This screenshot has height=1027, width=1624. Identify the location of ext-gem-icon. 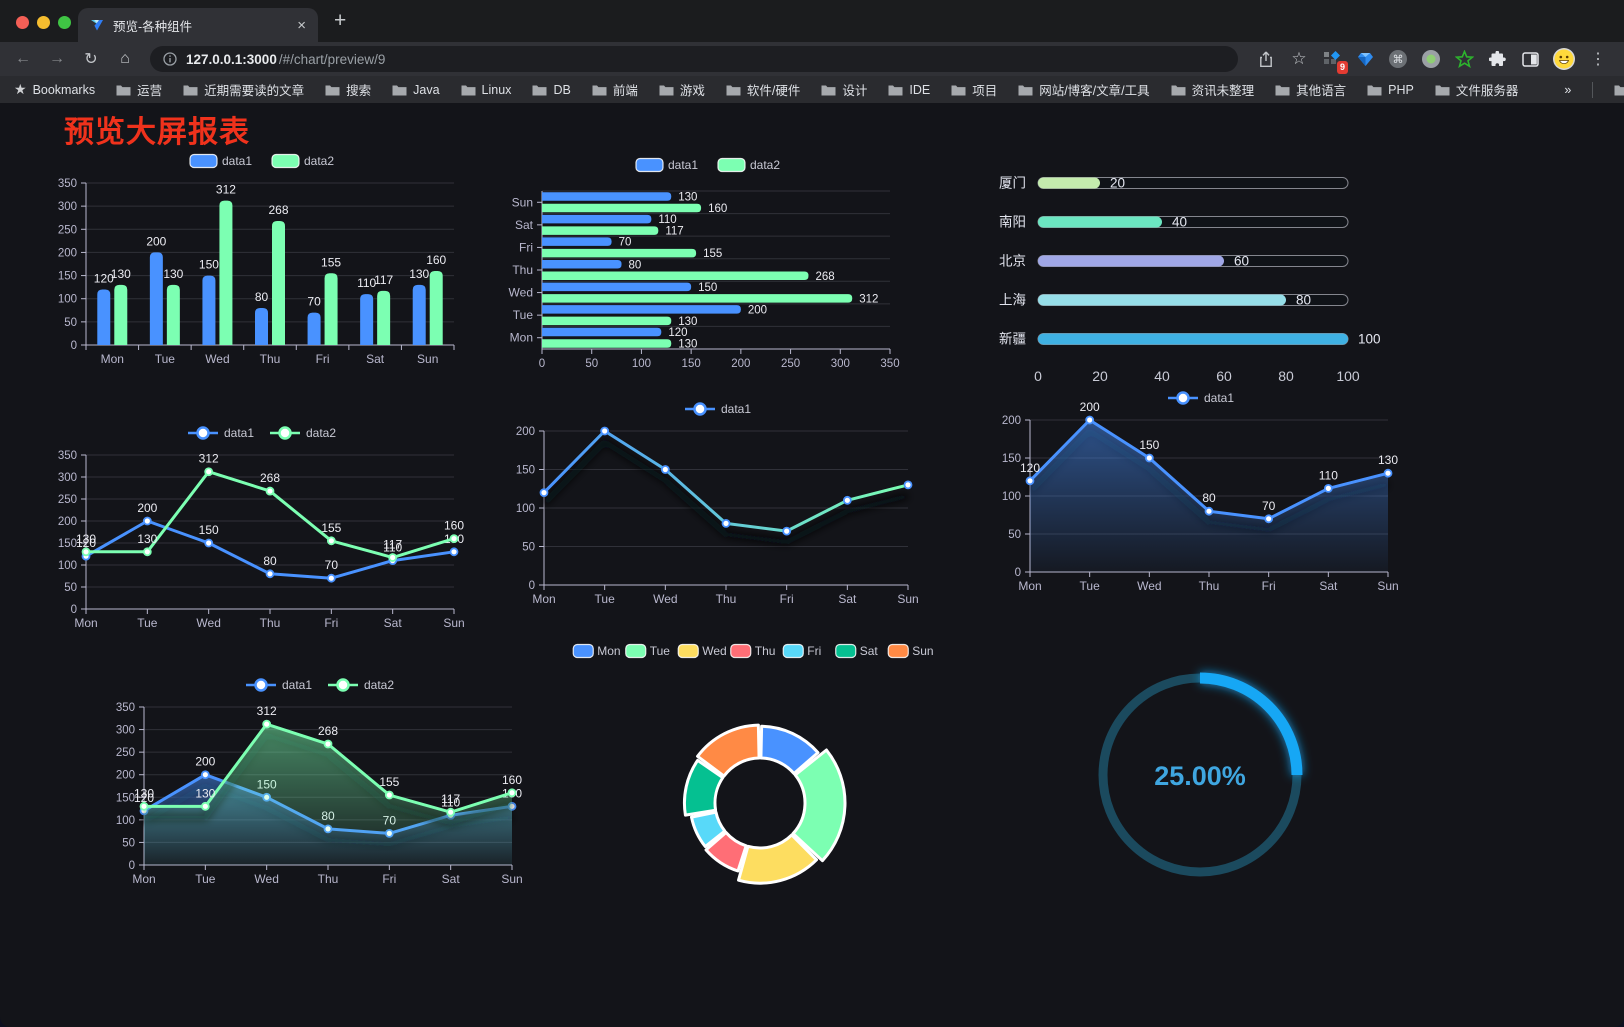
(1365, 59).